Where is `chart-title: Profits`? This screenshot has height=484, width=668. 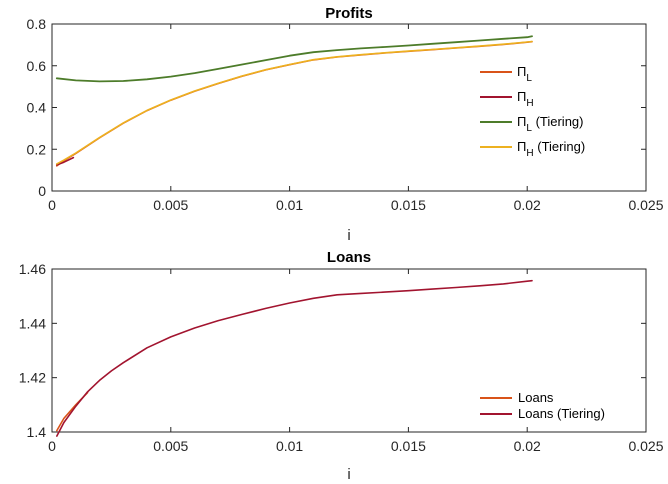
chart-title: Profits is located at coordinates (349, 13).